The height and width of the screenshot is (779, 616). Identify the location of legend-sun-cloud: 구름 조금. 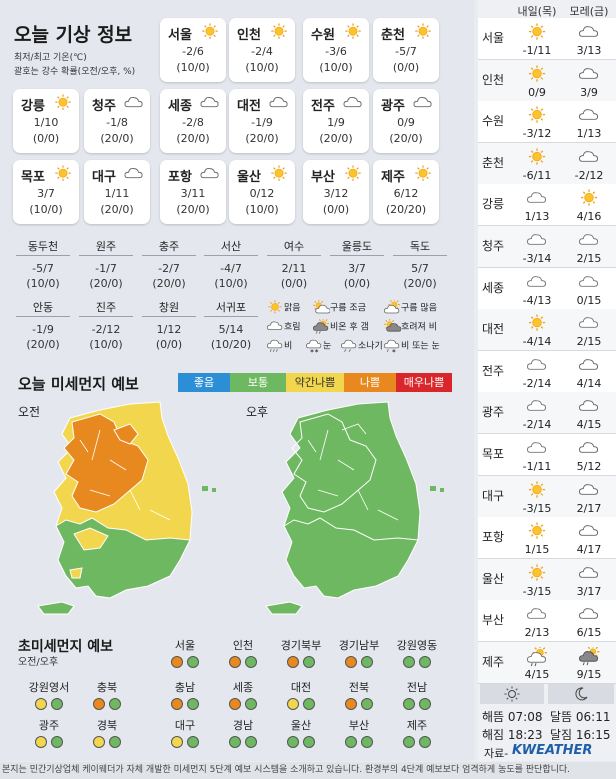
(339, 307).